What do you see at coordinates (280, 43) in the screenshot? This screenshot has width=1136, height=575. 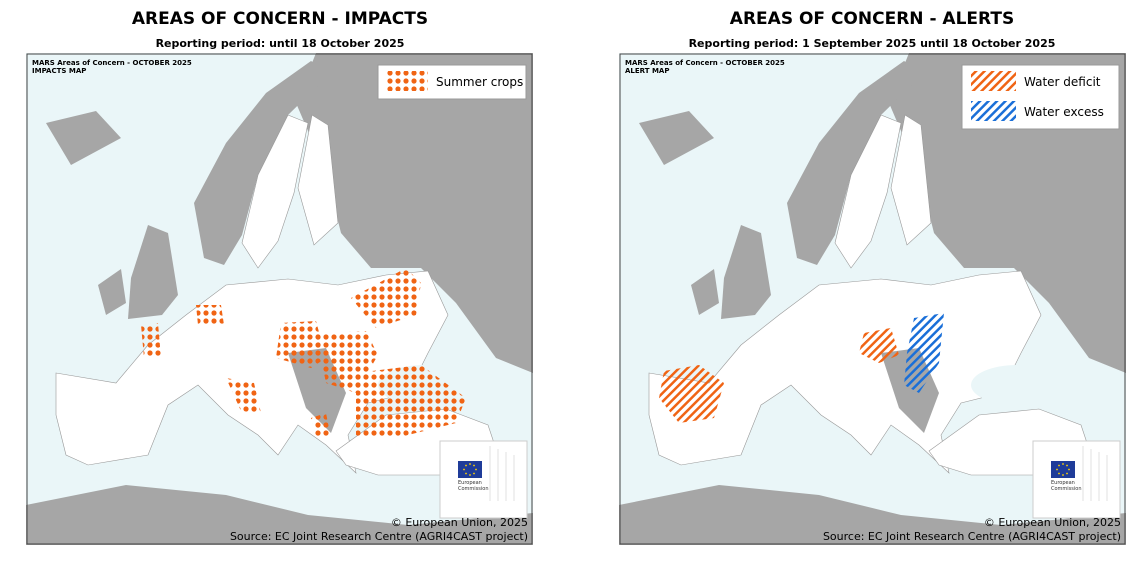 I see `map-subtitle: Reporting period: until 18 October 2025` at bounding box center [280, 43].